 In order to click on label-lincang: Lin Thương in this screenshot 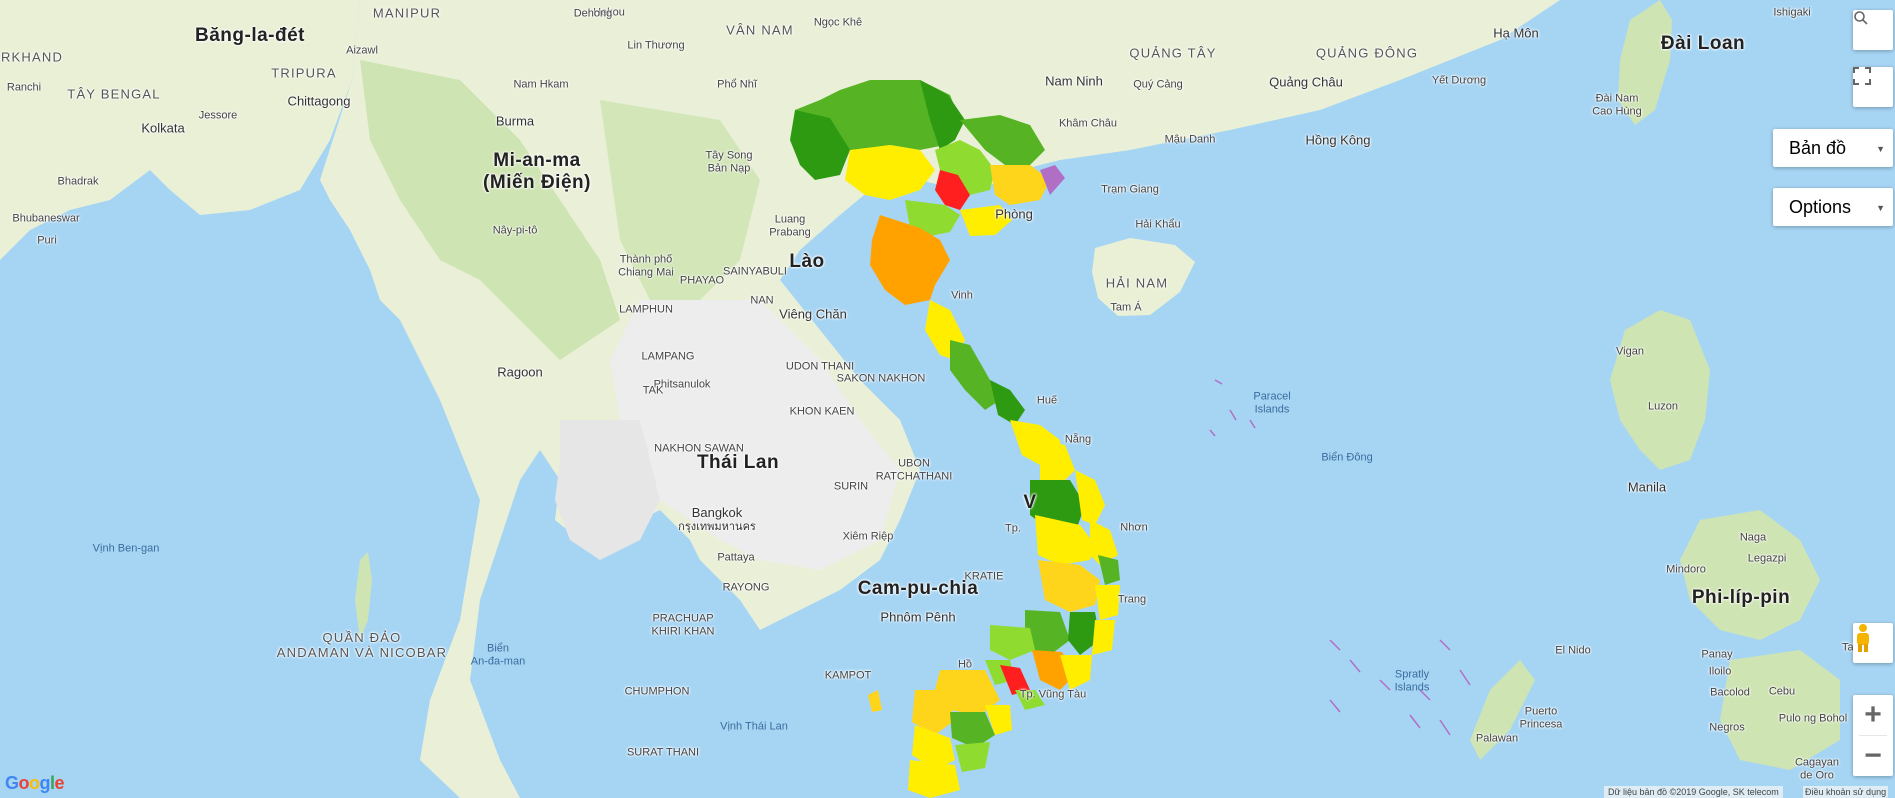, I will do `click(656, 45)`.